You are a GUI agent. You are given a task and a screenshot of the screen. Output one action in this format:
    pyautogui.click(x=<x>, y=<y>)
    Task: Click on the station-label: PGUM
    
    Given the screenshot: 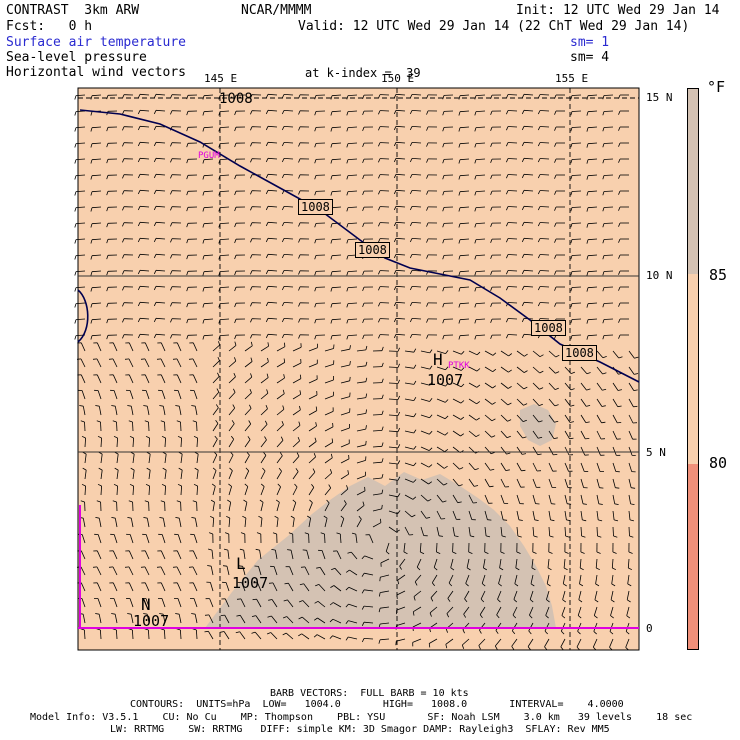 What is the action you would take?
    pyautogui.click(x=209, y=156)
    